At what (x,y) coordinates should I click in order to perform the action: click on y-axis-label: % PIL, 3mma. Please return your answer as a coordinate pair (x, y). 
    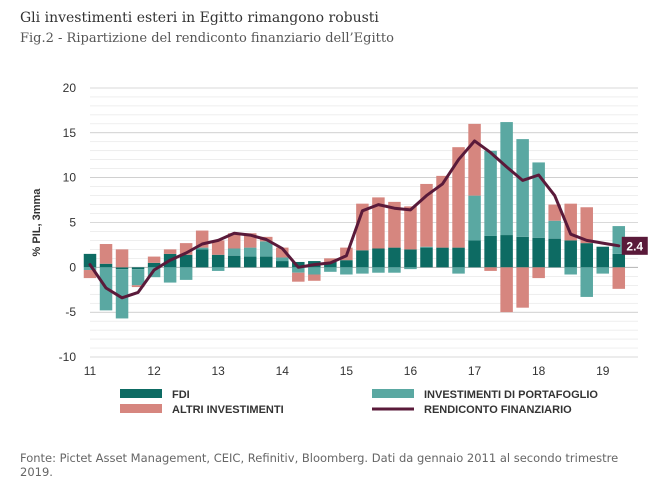
    Looking at the image, I should click on (37, 222).